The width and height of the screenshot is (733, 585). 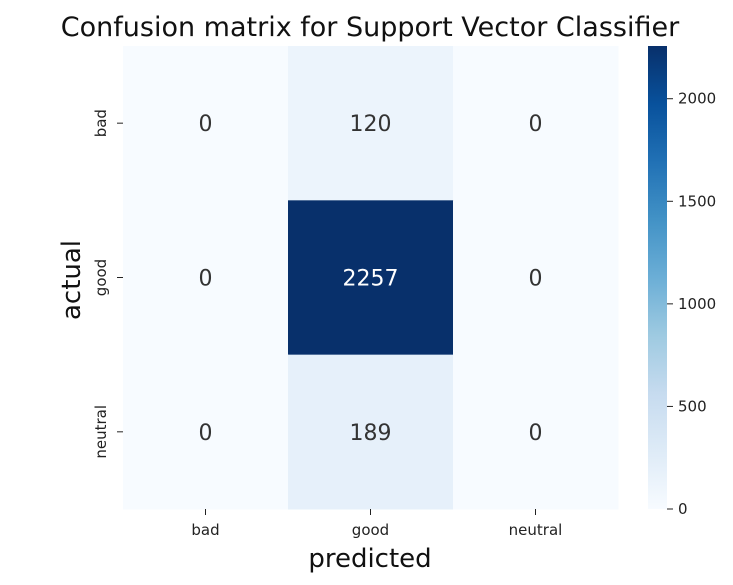 What do you see at coordinates (697, 304) in the screenshot?
I see `colorbar-tick-label: 1000` at bounding box center [697, 304].